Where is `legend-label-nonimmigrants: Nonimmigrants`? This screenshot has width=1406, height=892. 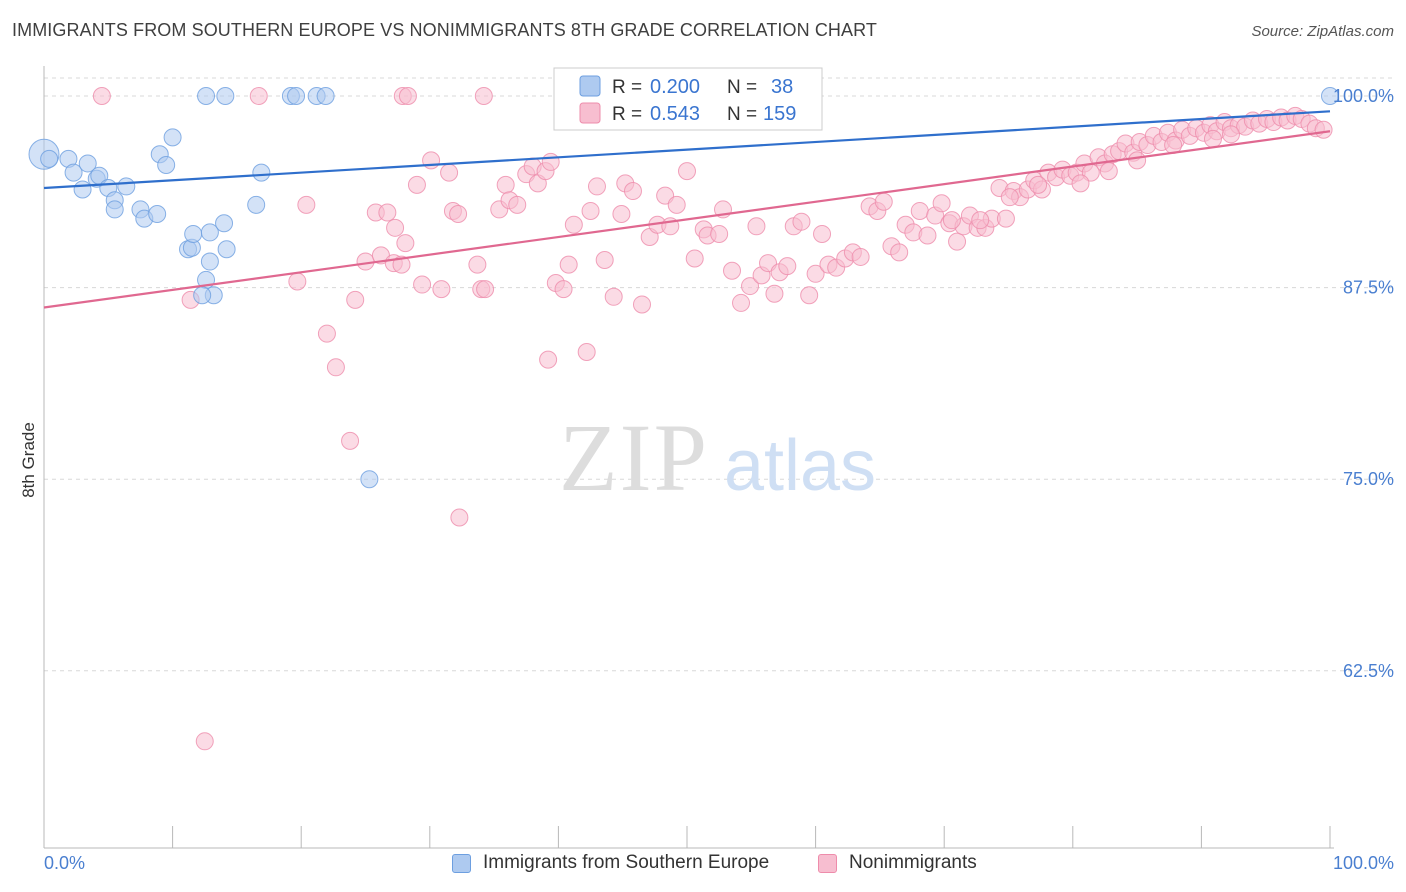
legend-label-nonimmigrants: Nonimmigrants is located at coordinates (913, 862).